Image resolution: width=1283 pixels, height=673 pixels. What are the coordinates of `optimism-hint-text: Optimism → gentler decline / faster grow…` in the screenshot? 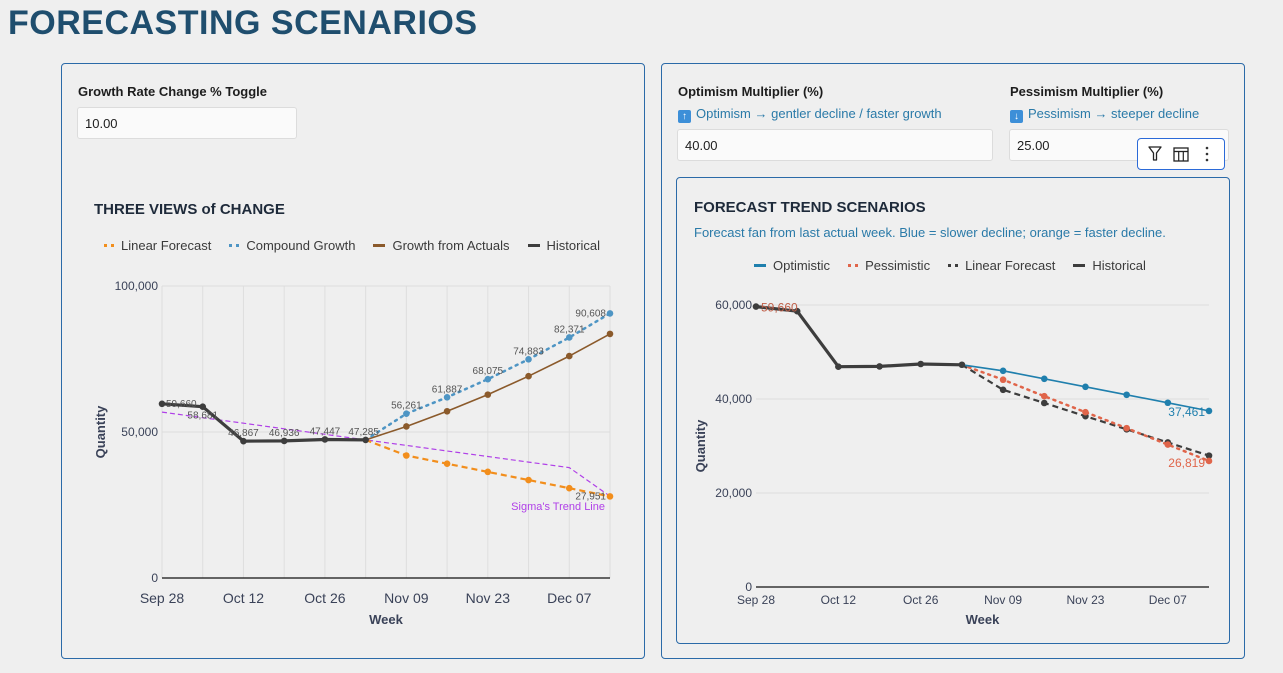 It's located at (819, 113).